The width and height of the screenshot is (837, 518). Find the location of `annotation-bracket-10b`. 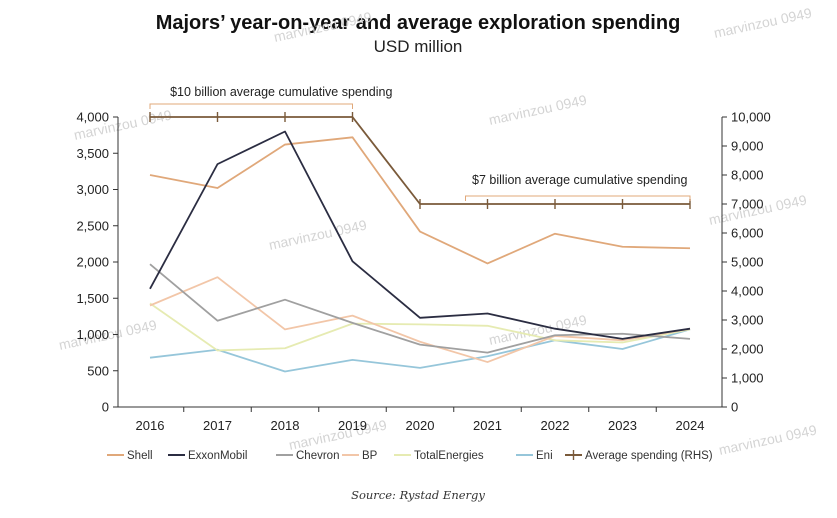

annotation-bracket-10b is located at coordinates (251, 106).